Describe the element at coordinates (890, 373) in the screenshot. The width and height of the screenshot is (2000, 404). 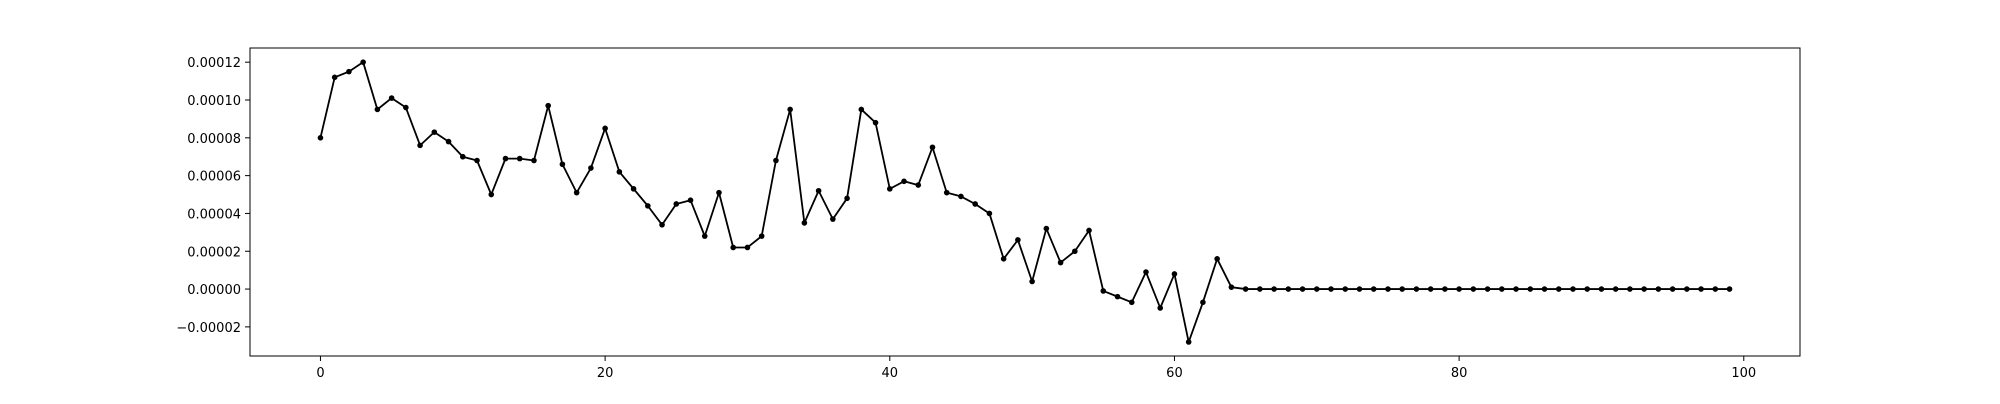
I see `x-tick-label: 40` at that location.